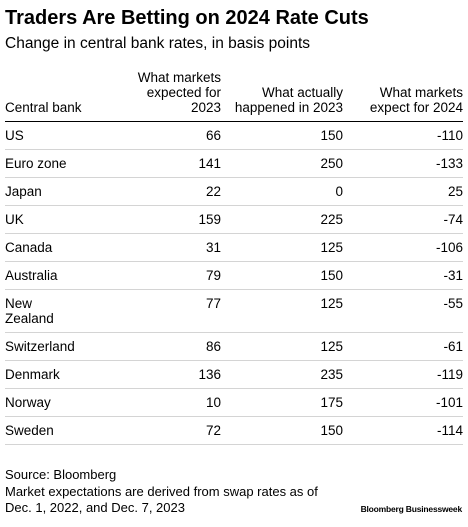 The height and width of the screenshot is (527, 468). I want to click on table-row: Switzerland 86 125 -61, so click(234, 346).